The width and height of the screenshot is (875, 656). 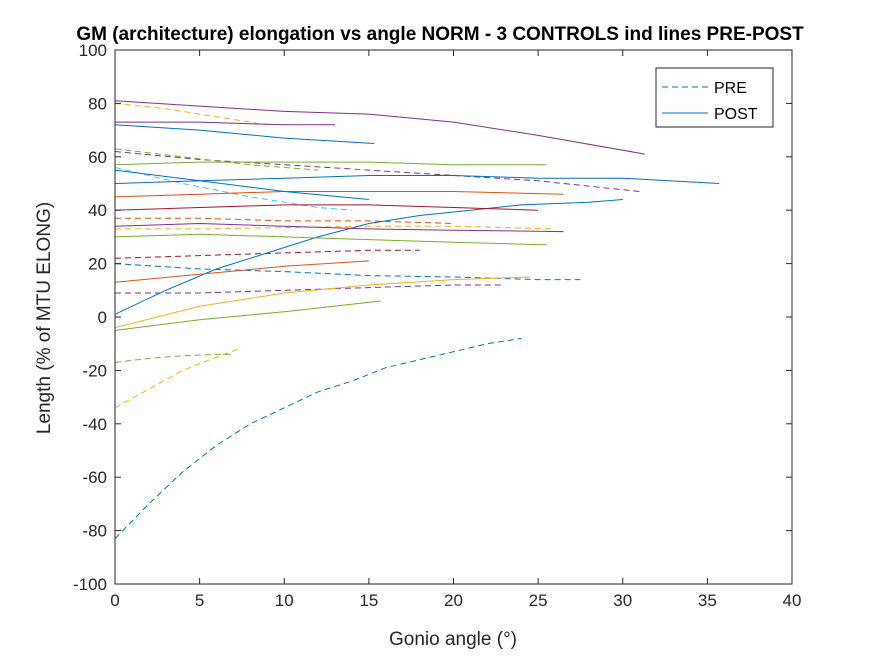 I want to click on y-tick-label: 20, so click(x=97, y=264).